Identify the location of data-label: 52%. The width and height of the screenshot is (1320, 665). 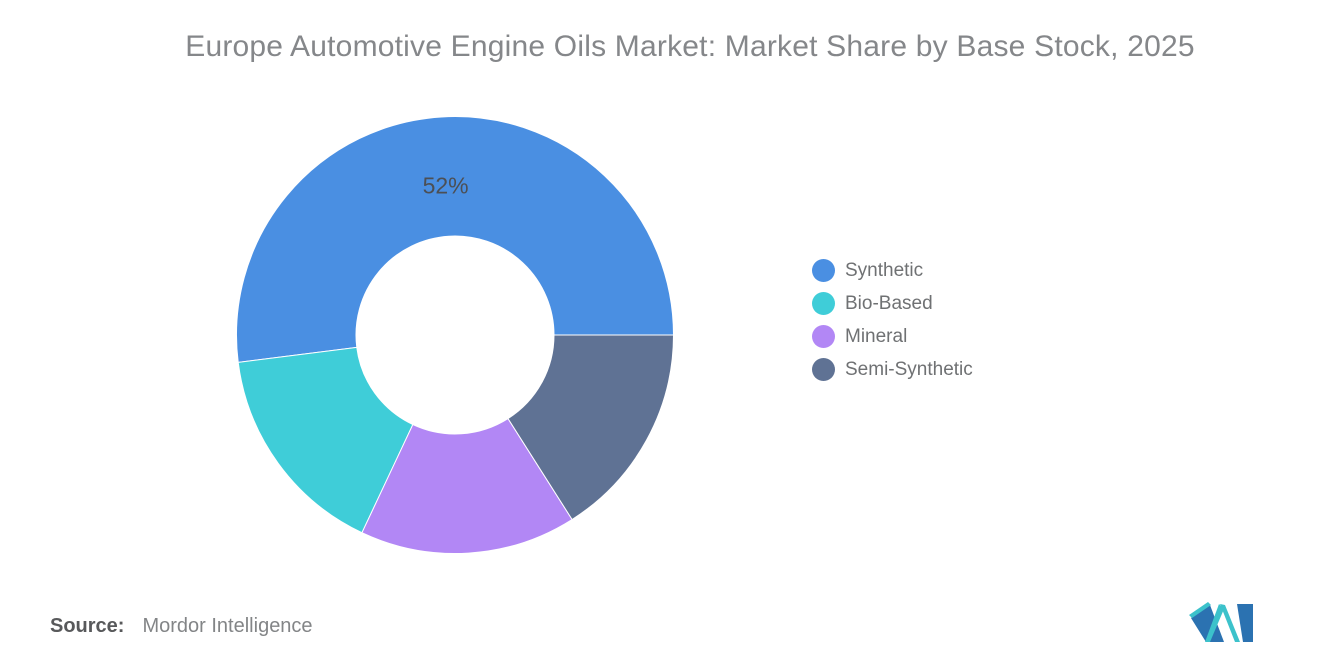
(446, 185).